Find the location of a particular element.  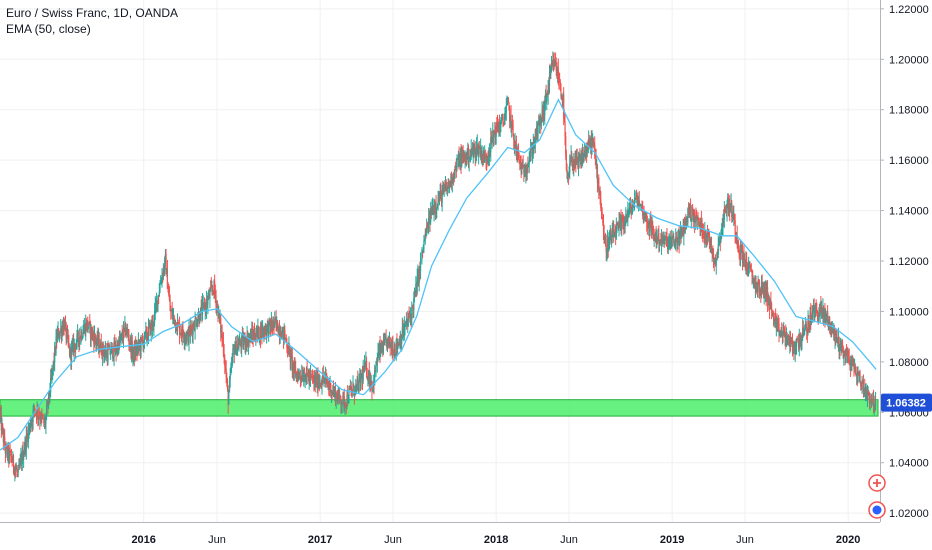

symbol-title: Euro / Swiss Franc, 1D, OANDA is located at coordinates (92, 13).